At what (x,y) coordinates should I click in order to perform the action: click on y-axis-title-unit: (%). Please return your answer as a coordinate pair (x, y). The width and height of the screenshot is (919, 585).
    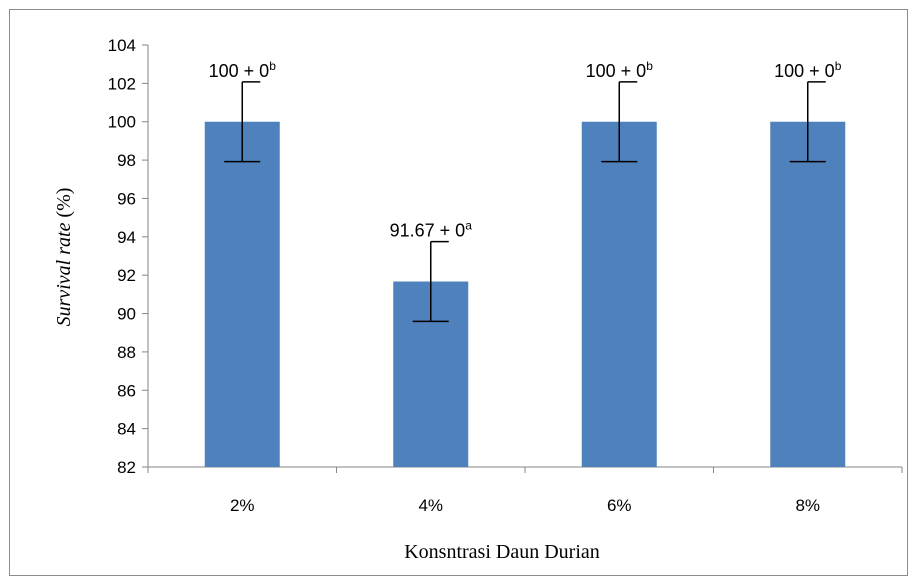
    Looking at the image, I should click on (64, 205).